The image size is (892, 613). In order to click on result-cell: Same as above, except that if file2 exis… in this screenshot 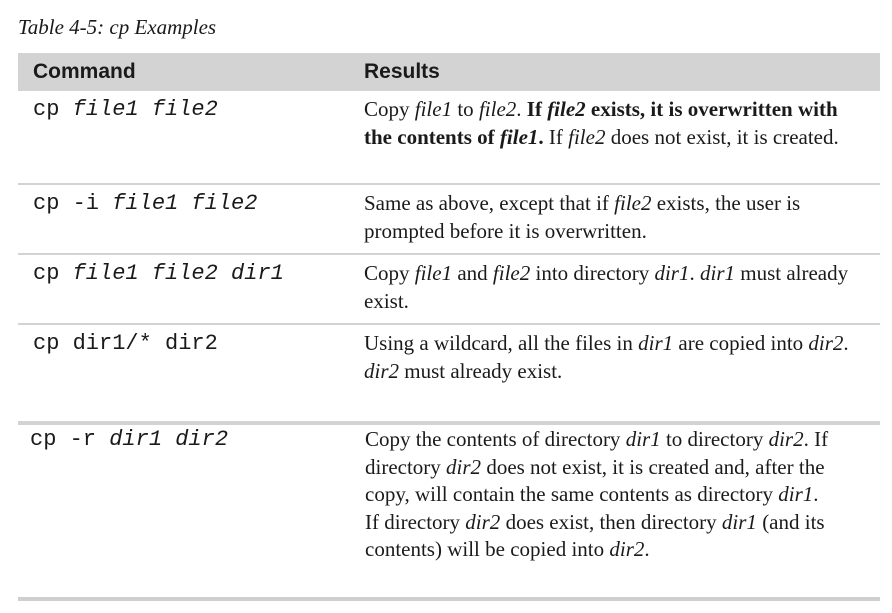, I will do `click(616, 217)`.